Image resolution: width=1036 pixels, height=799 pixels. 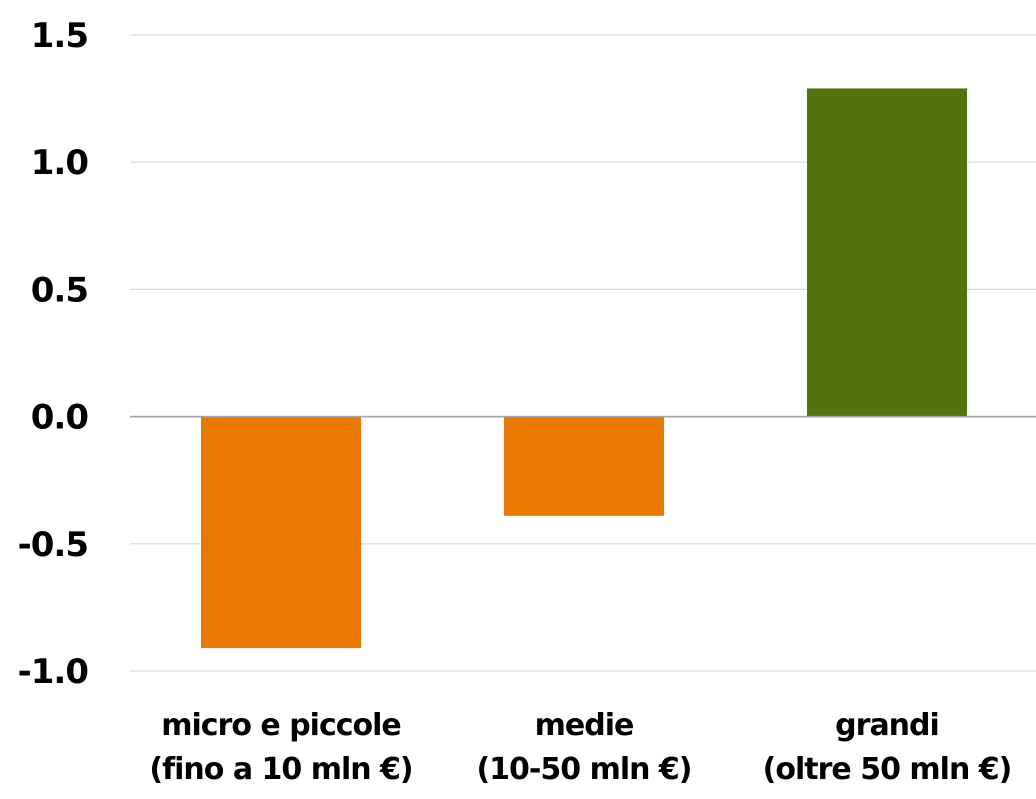 What do you see at coordinates (60, 163) in the screenshot?
I see `y-tick-label: 1.0` at bounding box center [60, 163].